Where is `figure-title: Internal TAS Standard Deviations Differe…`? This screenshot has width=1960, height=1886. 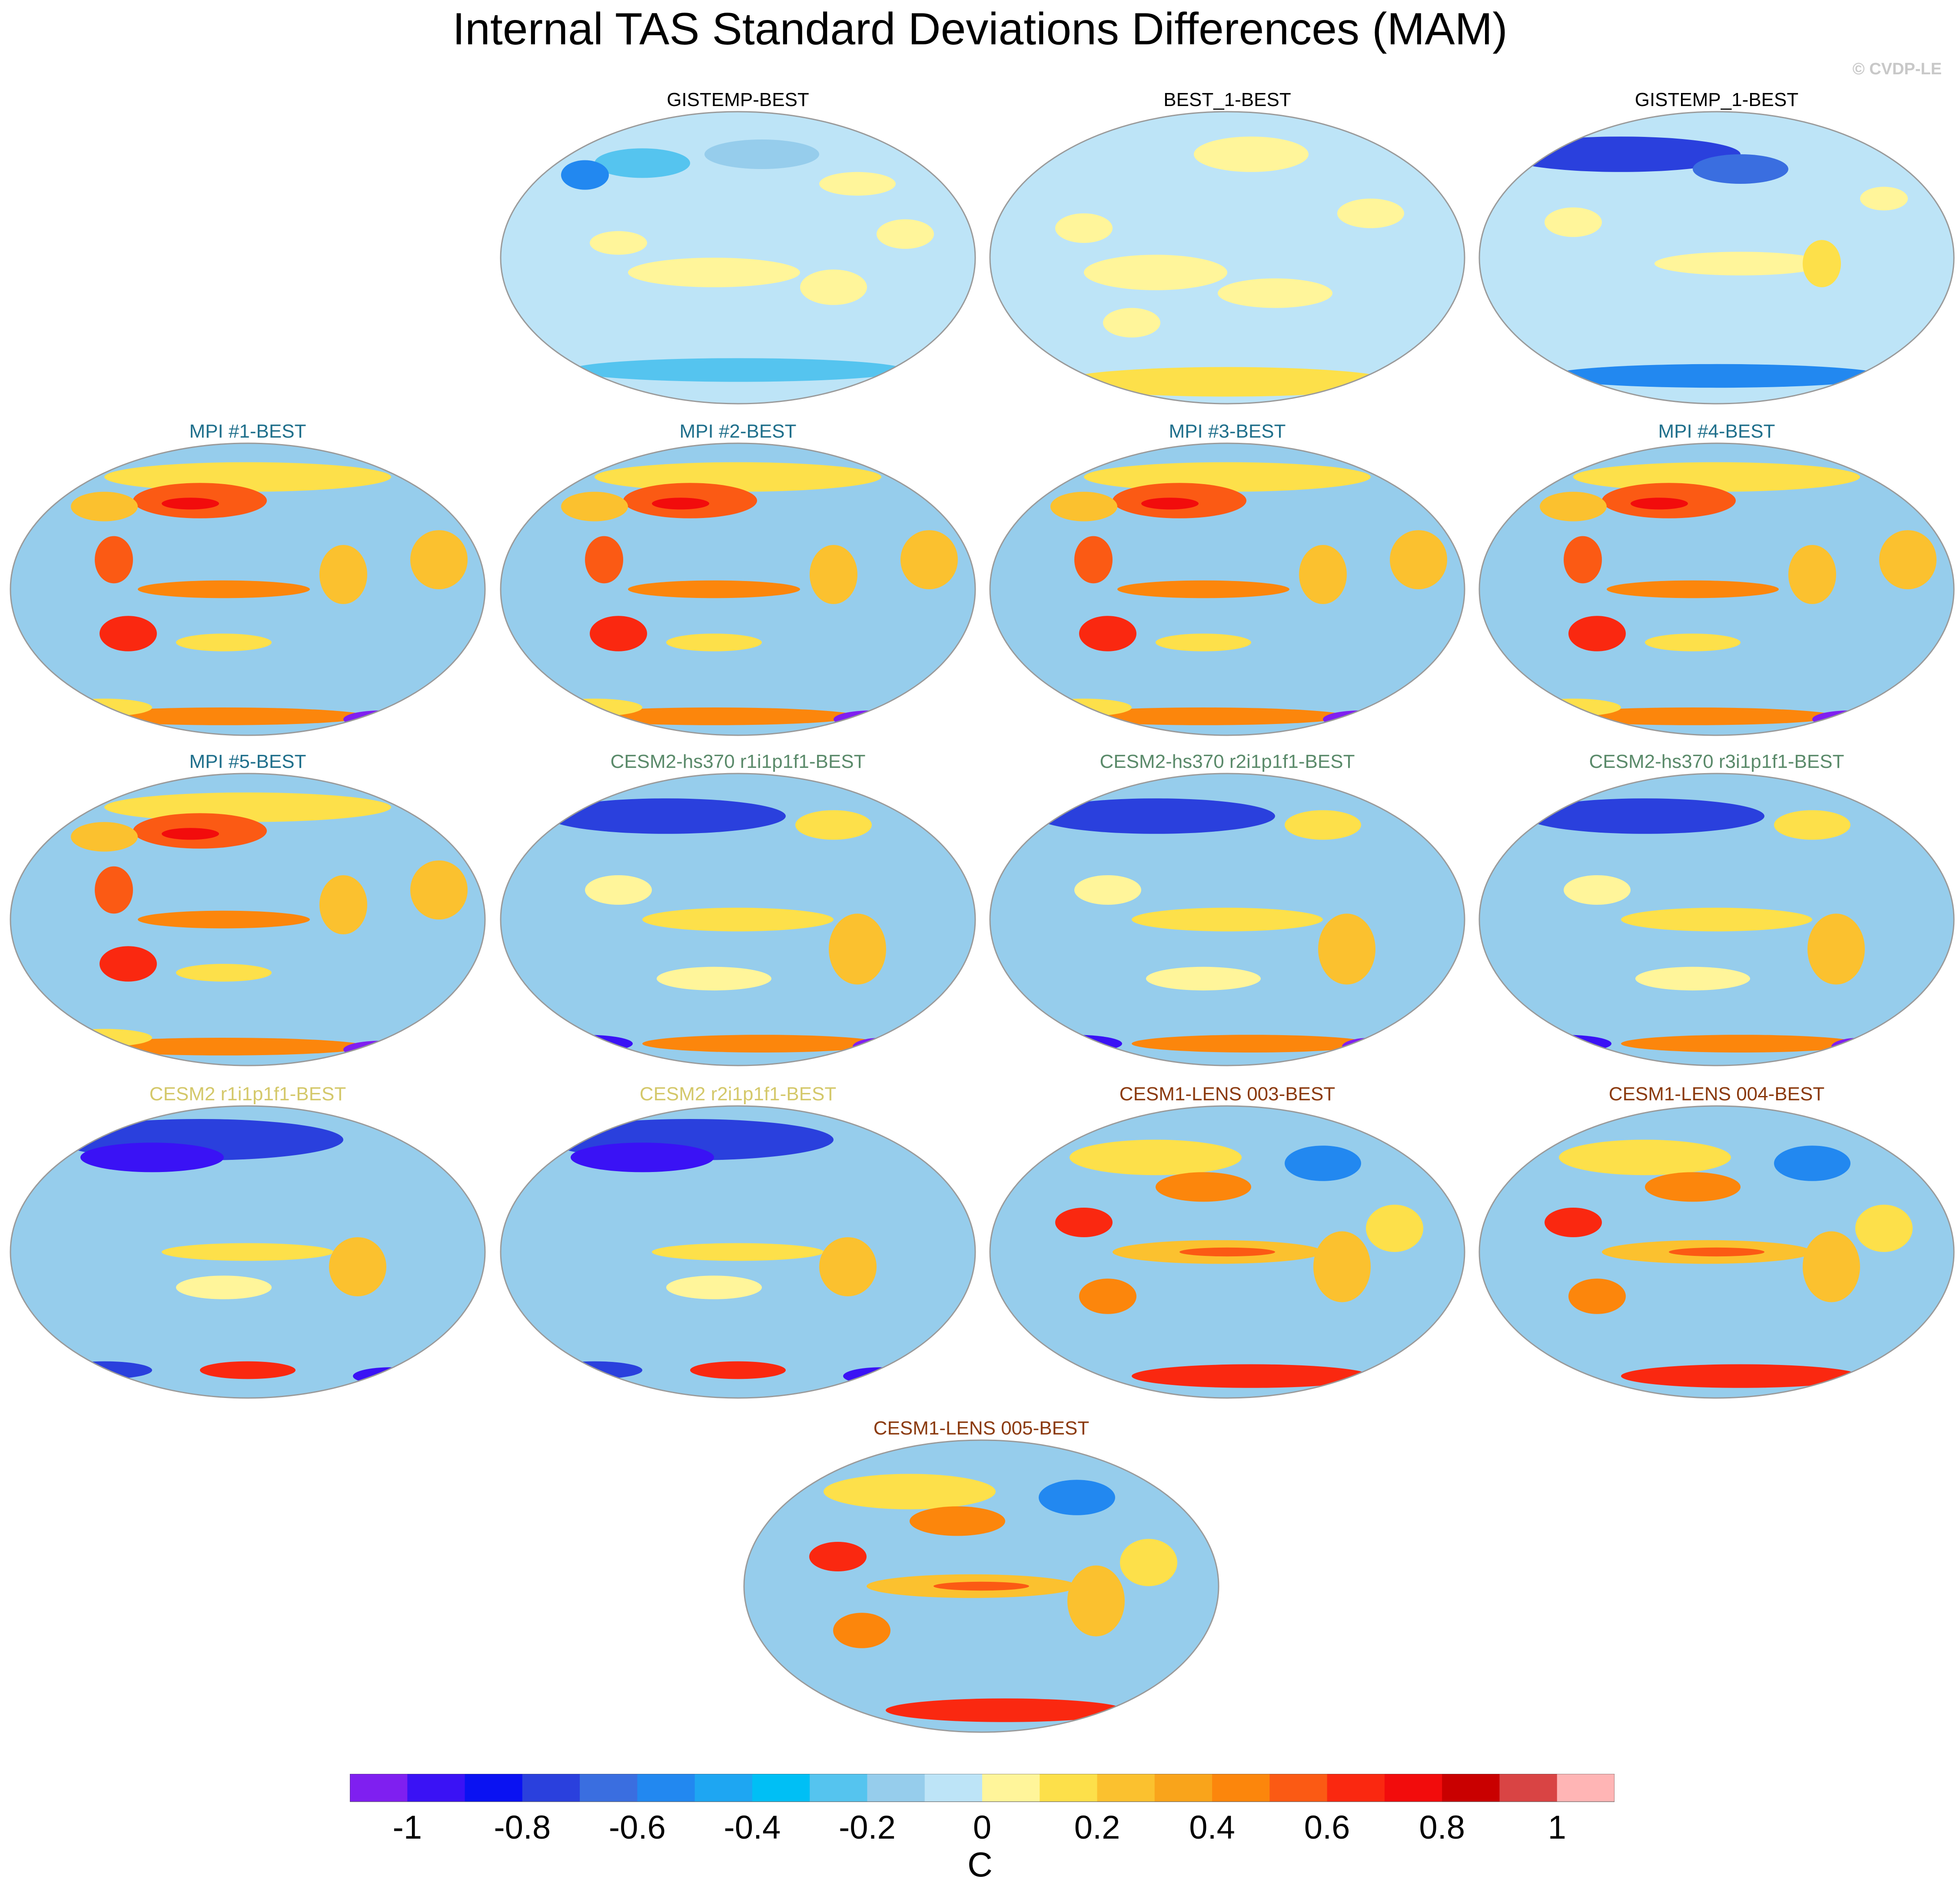 figure-title: Internal TAS Standard Deviations Differe… is located at coordinates (980, 29).